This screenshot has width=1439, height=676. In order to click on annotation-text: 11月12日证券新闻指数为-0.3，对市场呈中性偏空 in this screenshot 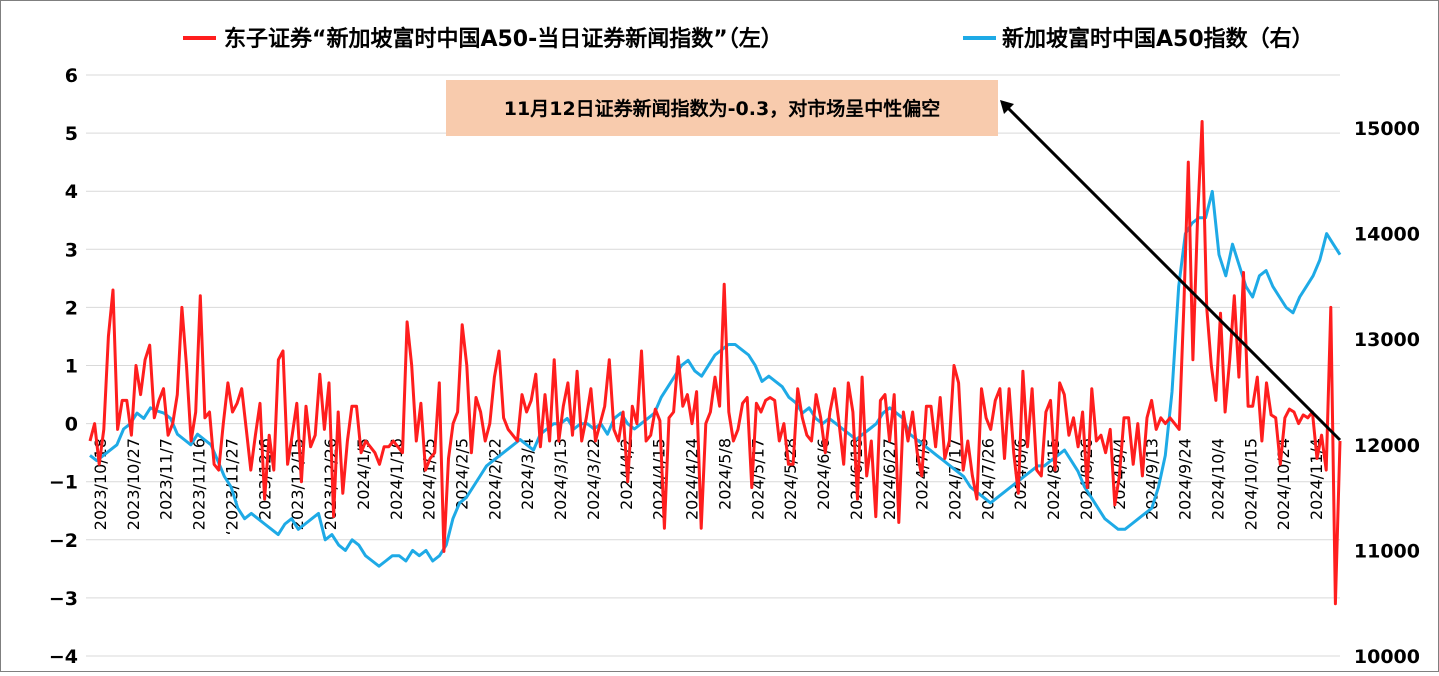, I will do `click(722, 108)`.